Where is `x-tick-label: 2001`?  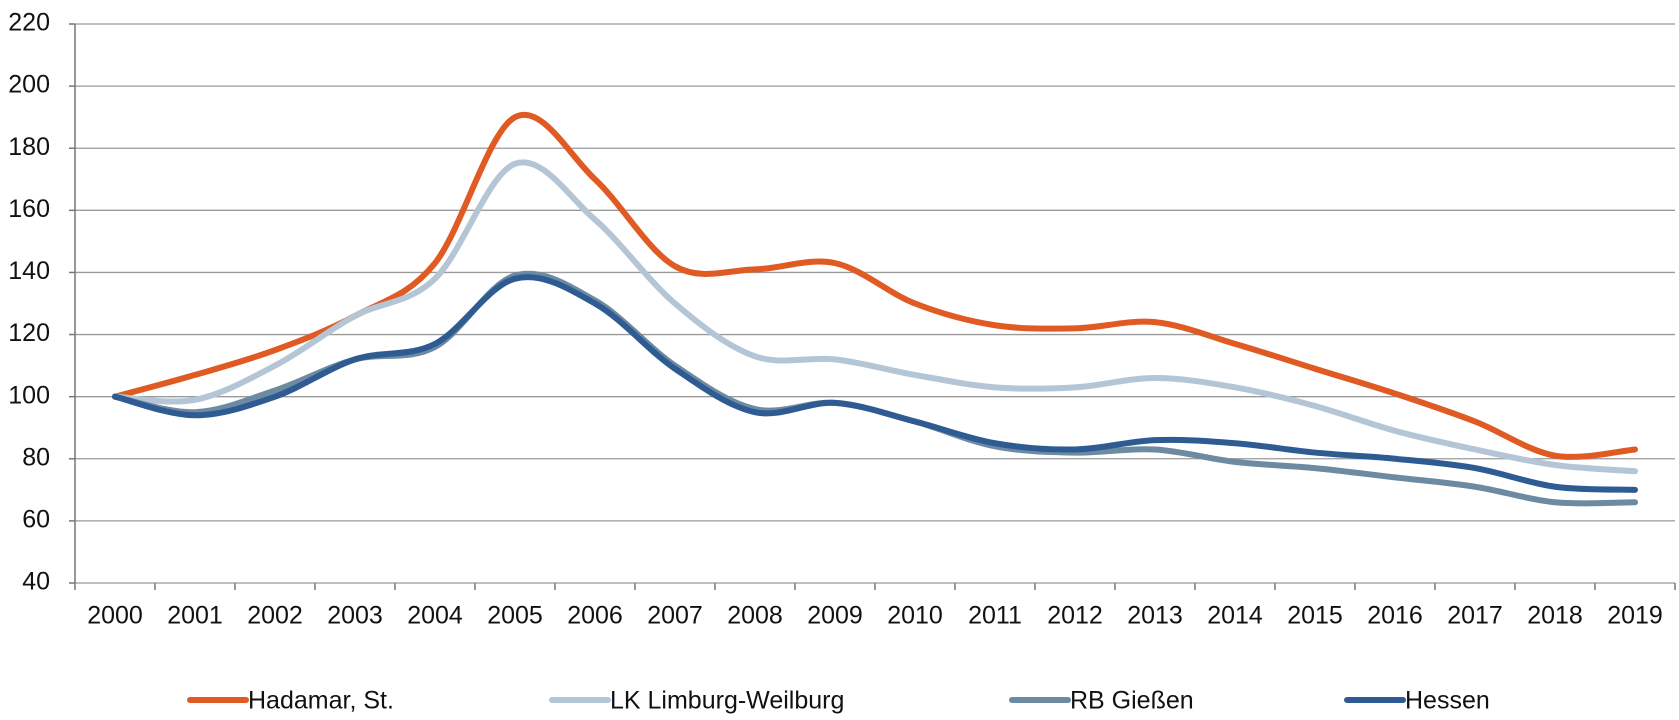 x-tick-label: 2001 is located at coordinates (195, 616).